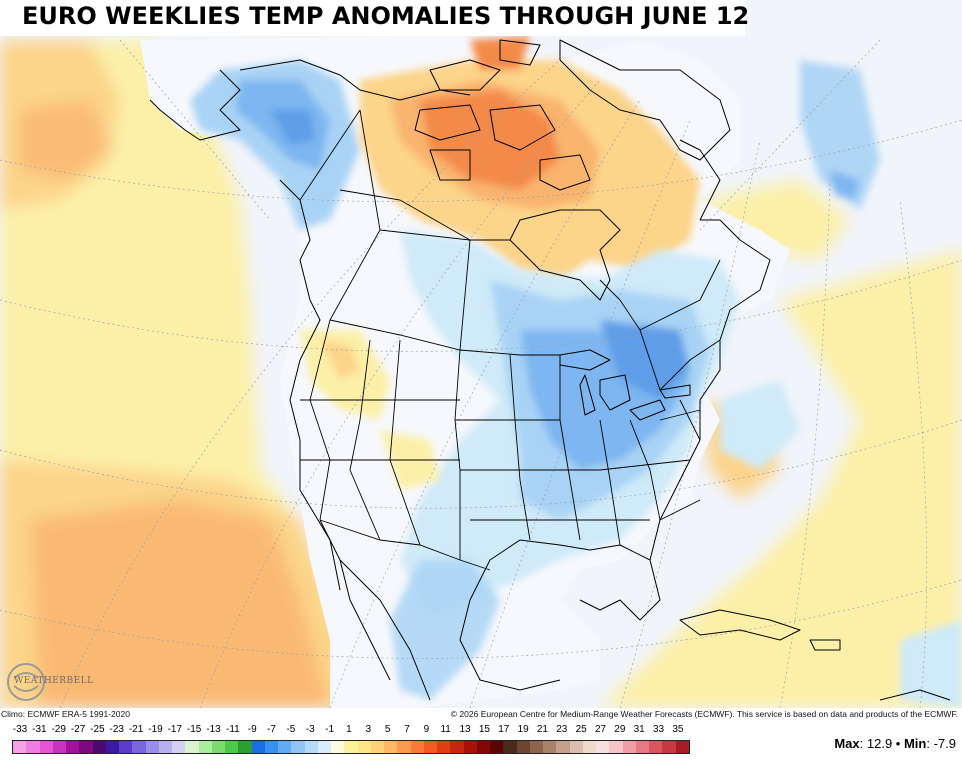 The image size is (962, 760). I want to click on legend-tick-label: -5, so click(291, 729).